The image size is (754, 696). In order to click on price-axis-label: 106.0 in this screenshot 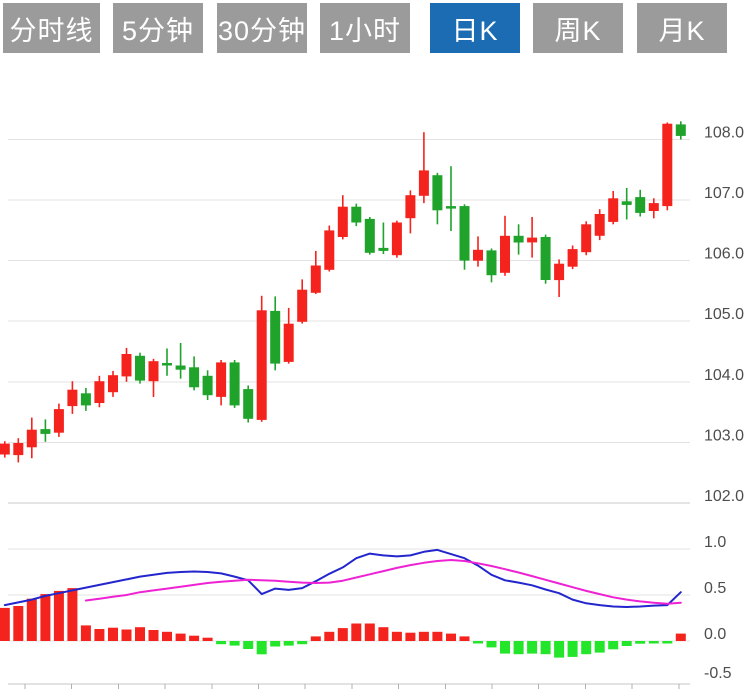, I will do `click(724, 254)`.